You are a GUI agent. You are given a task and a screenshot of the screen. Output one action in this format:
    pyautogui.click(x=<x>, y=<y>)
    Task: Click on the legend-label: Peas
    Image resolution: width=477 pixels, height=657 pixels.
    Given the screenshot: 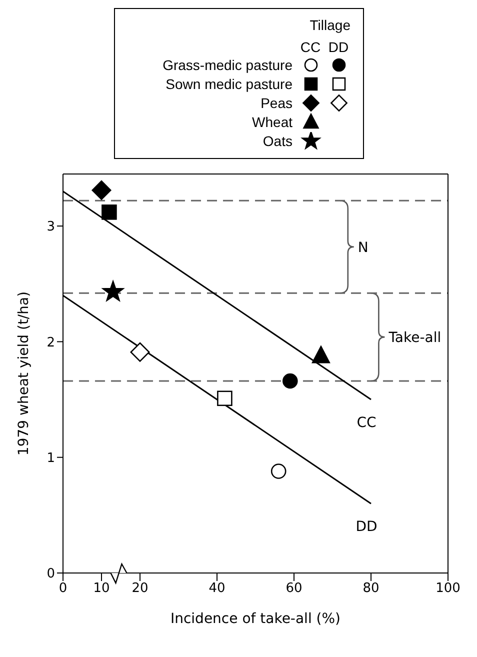 What is the action you would take?
    pyautogui.click(x=276, y=102)
    